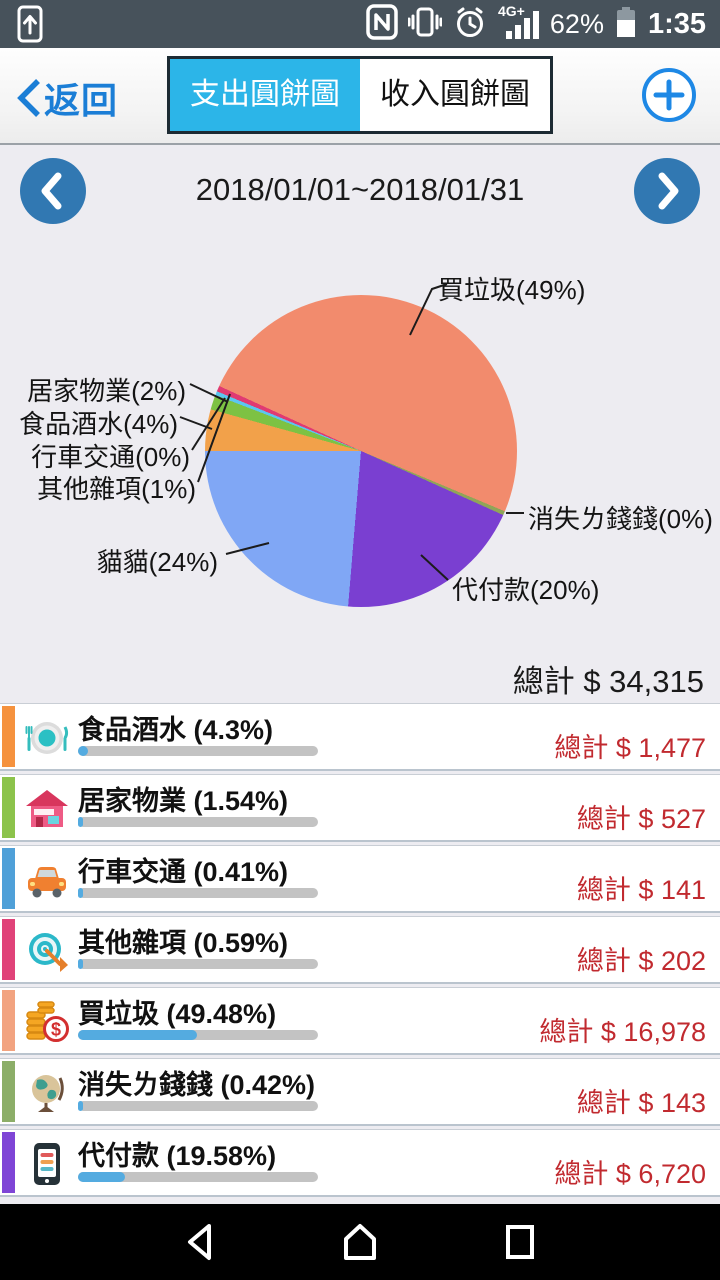 This screenshot has height=1280, width=720. Describe the element at coordinates (641, 890) in the screenshot. I see `category-total: 總計 $ 141` at that location.